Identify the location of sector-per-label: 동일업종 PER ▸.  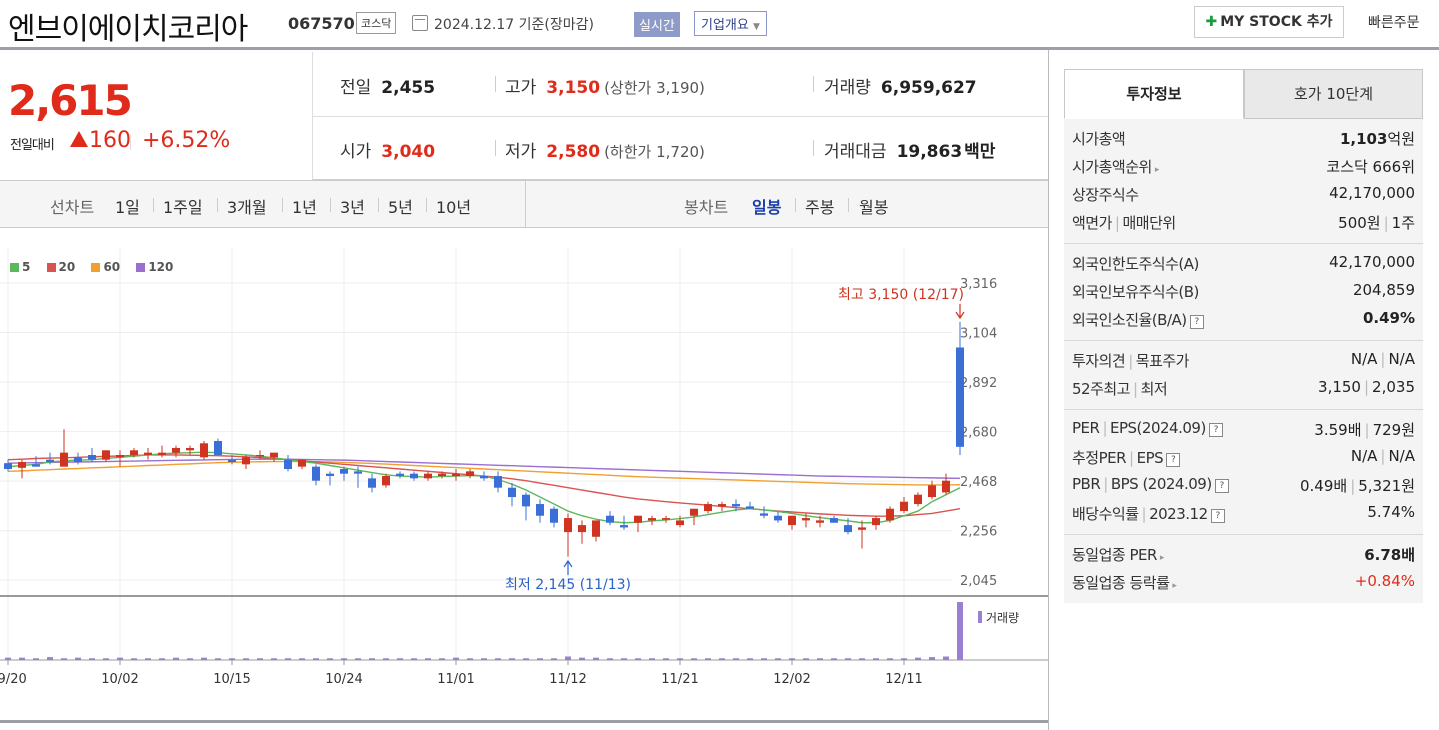
(1118, 554).